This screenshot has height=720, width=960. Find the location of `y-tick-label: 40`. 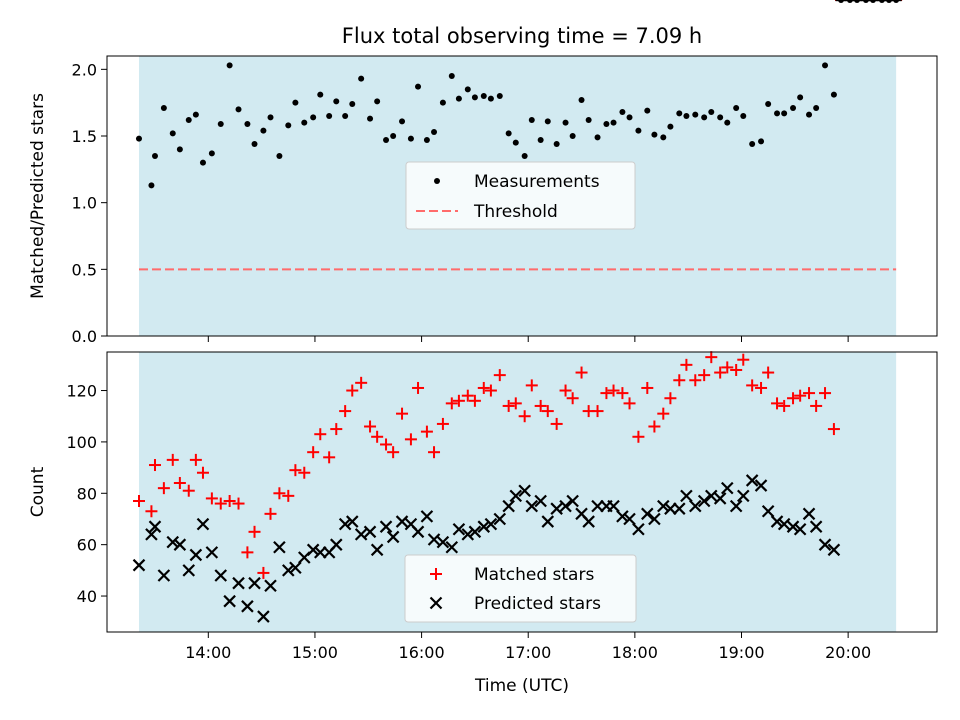

y-tick-label: 40 is located at coordinates (87, 596).